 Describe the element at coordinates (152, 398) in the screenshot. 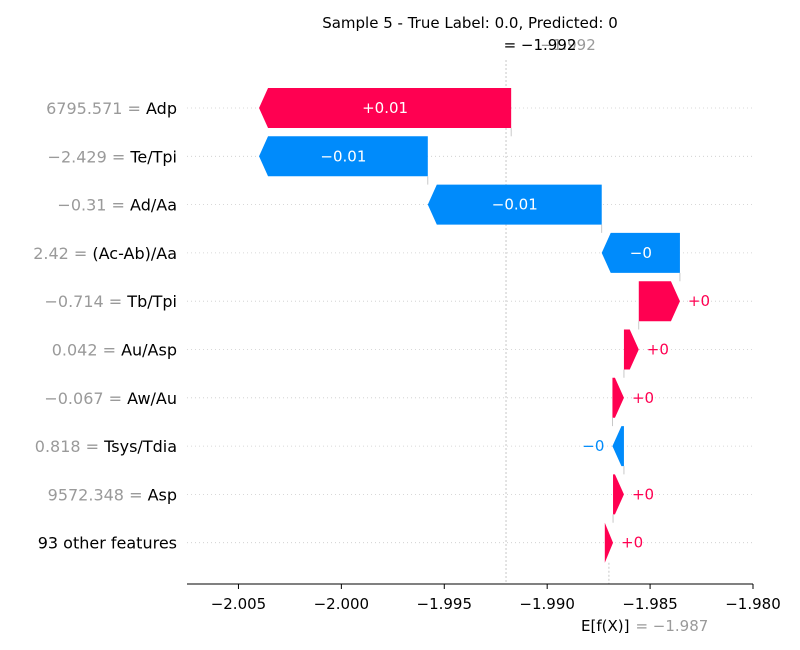

I see `feature-name: Aw/Au` at that location.